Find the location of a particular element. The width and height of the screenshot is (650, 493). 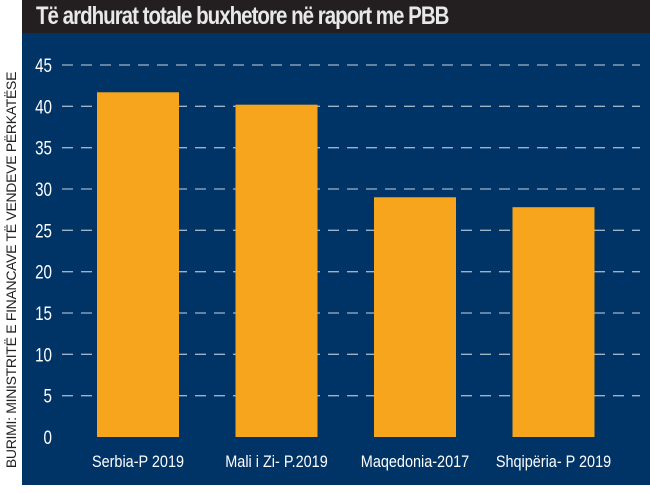

y-tick-label: 35 is located at coordinates (43, 148).